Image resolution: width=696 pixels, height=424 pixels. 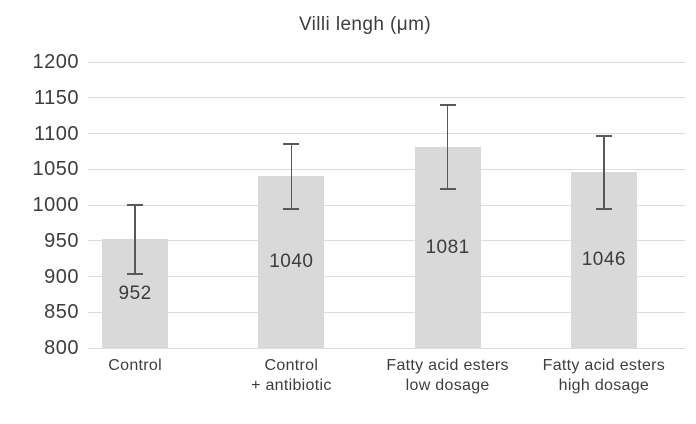 I want to click on bar-value-label: 1081, so click(x=447, y=247).